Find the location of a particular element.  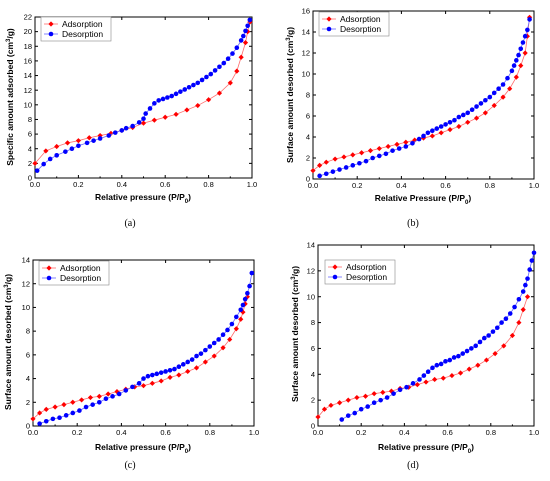

x-tick-label: 0.0 is located at coordinates (318, 432).